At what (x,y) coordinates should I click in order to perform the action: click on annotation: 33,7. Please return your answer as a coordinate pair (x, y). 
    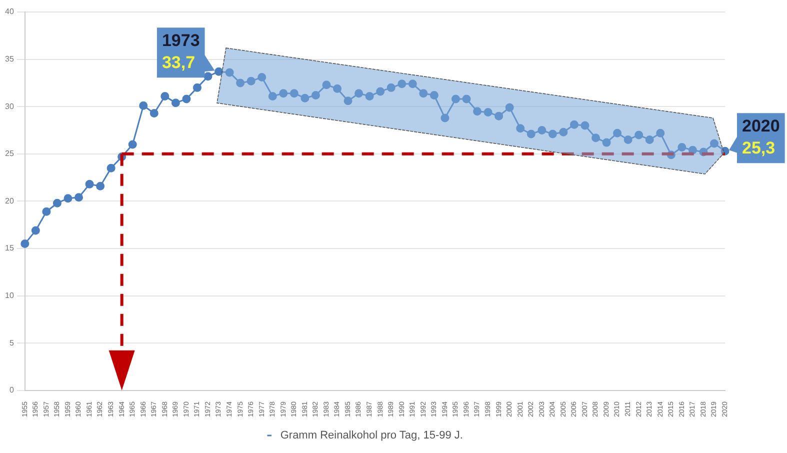
    Looking at the image, I should click on (179, 62).